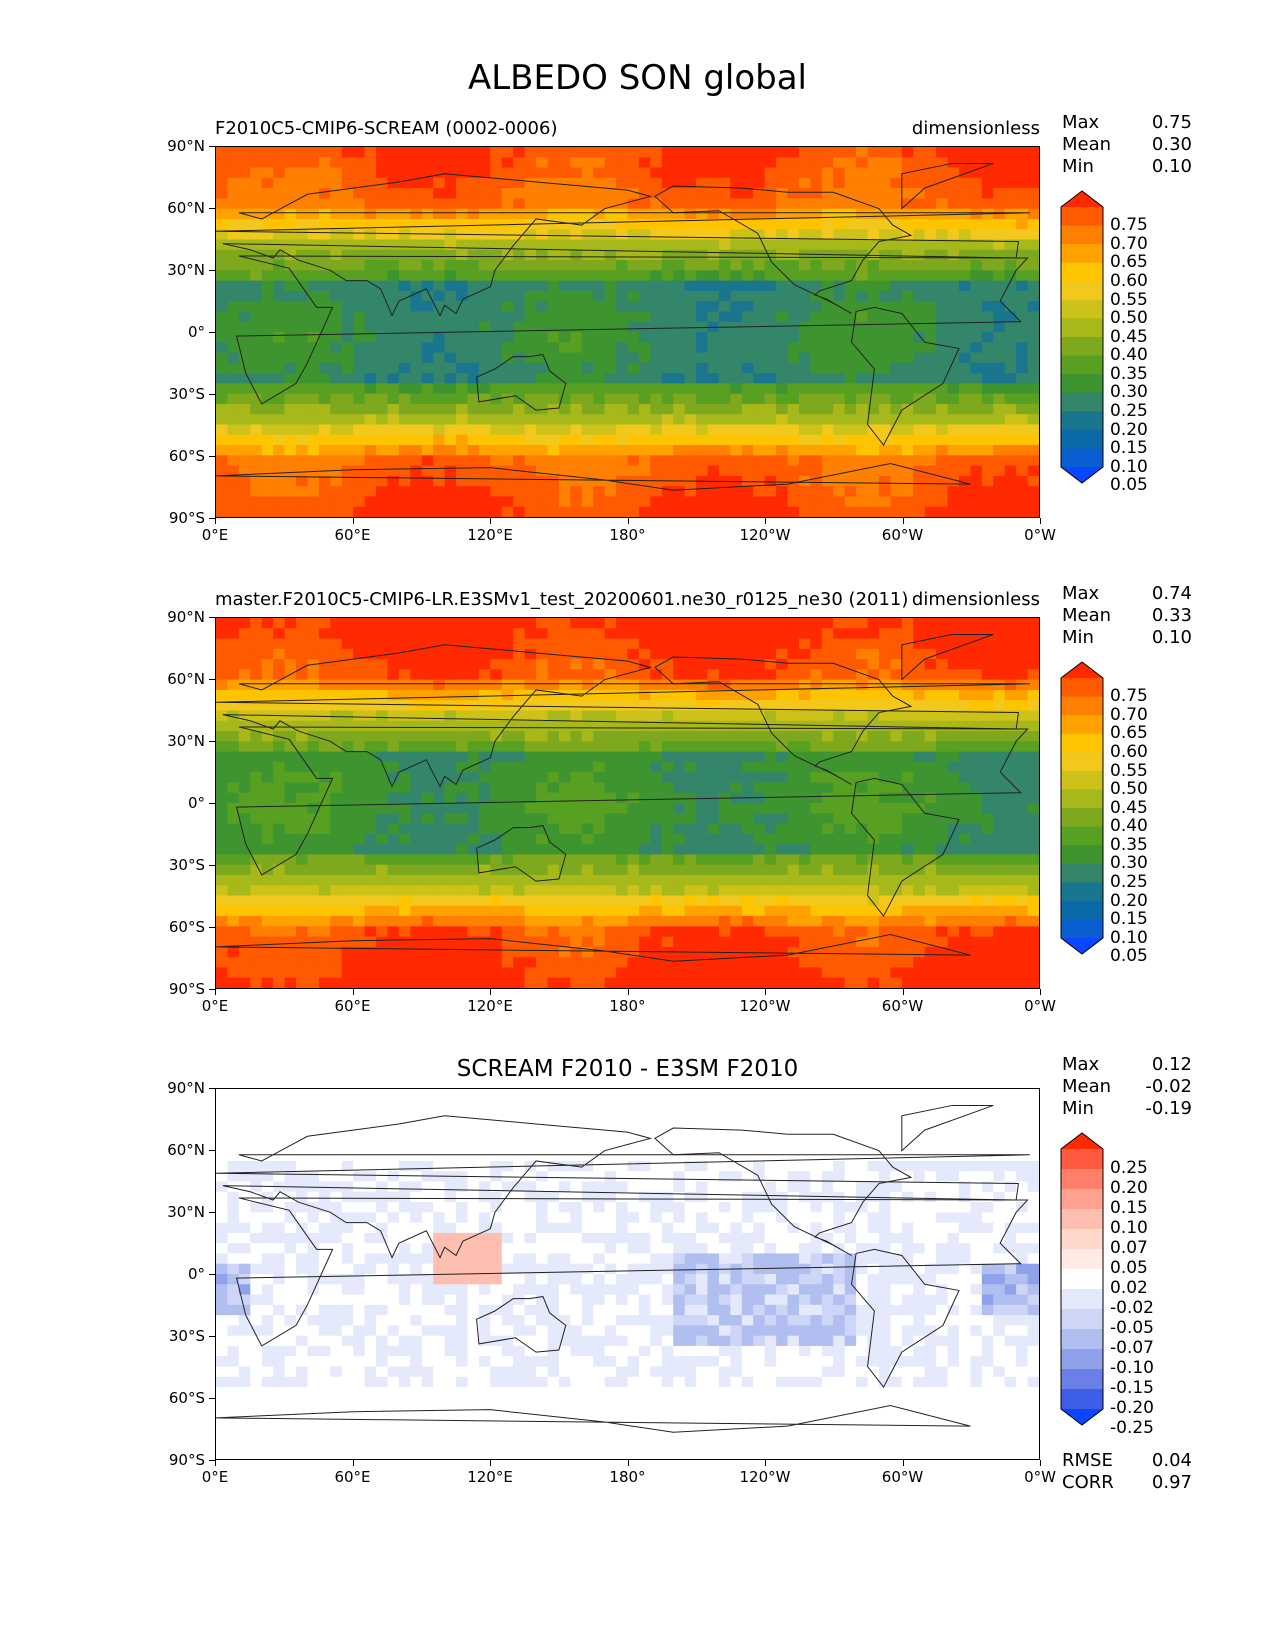 This screenshot has height=1650, width=1275. What do you see at coordinates (1129, 281) in the screenshot?
I see `colorbar-label: 0.60` at bounding box center [1129, 281].